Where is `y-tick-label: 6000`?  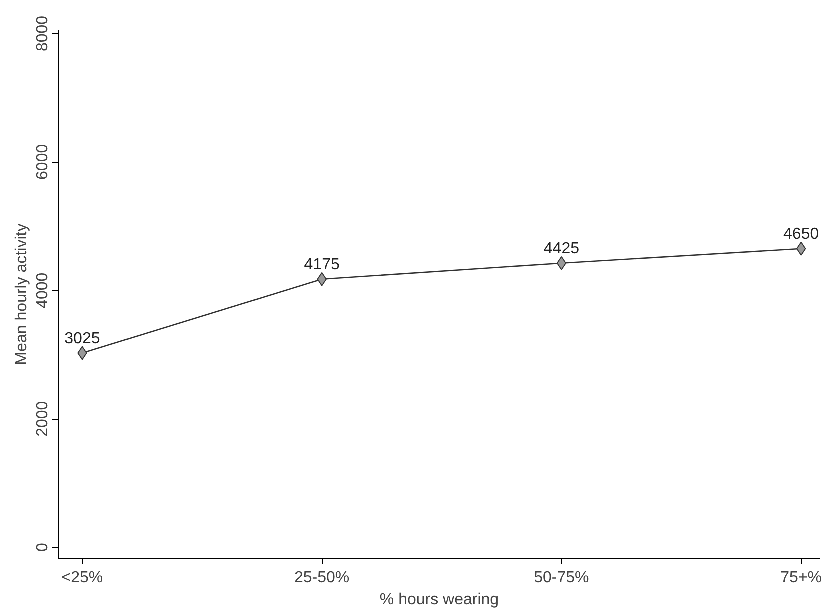 y-tick-label: 6000 is located at coordinates (43, 162).